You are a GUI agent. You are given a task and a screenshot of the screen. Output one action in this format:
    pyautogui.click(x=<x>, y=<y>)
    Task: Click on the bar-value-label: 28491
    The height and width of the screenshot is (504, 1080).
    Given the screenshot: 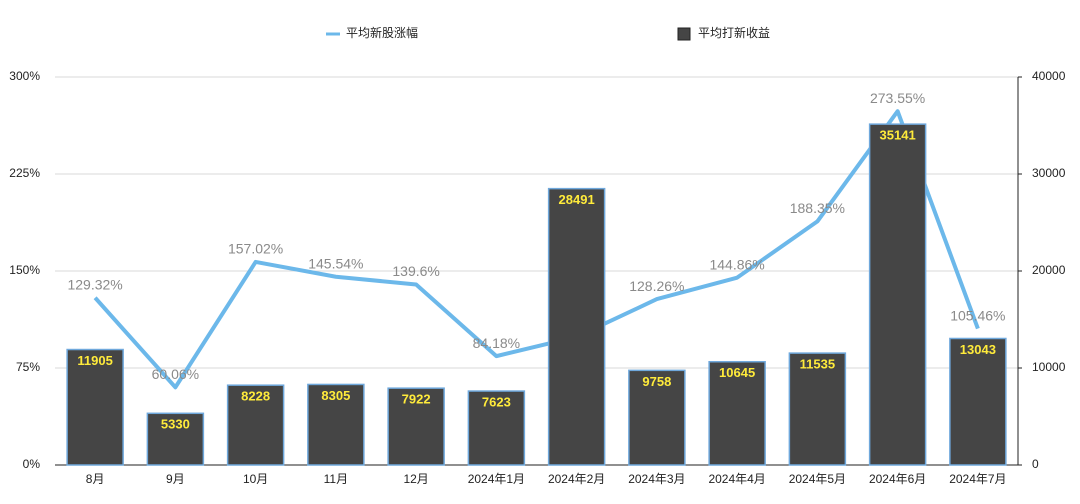 What is the action you would take?
    pyautogui.click(x=577, y=199)
    